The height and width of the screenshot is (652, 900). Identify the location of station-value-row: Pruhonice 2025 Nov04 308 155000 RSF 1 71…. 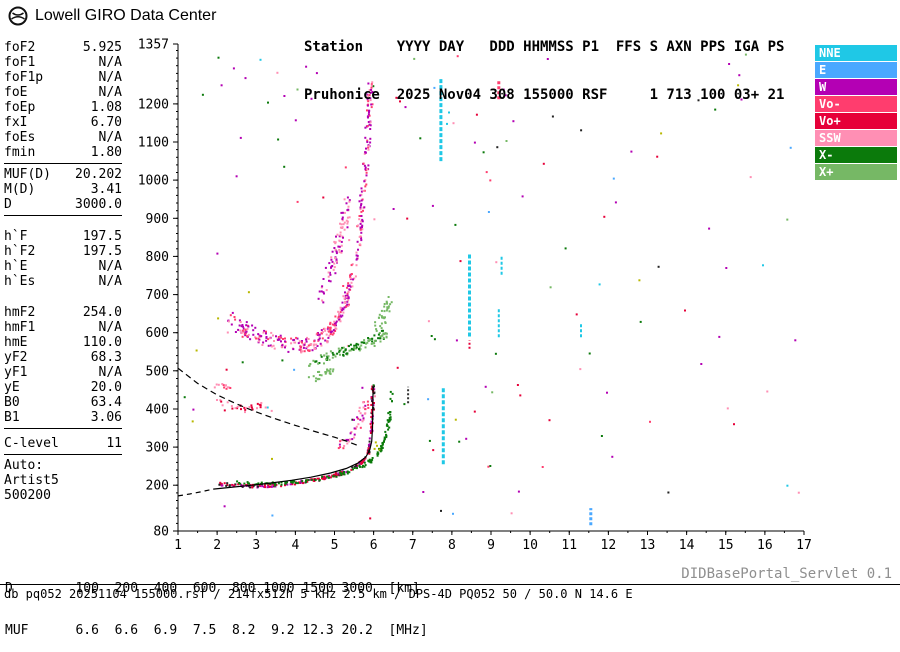
(544, 95).